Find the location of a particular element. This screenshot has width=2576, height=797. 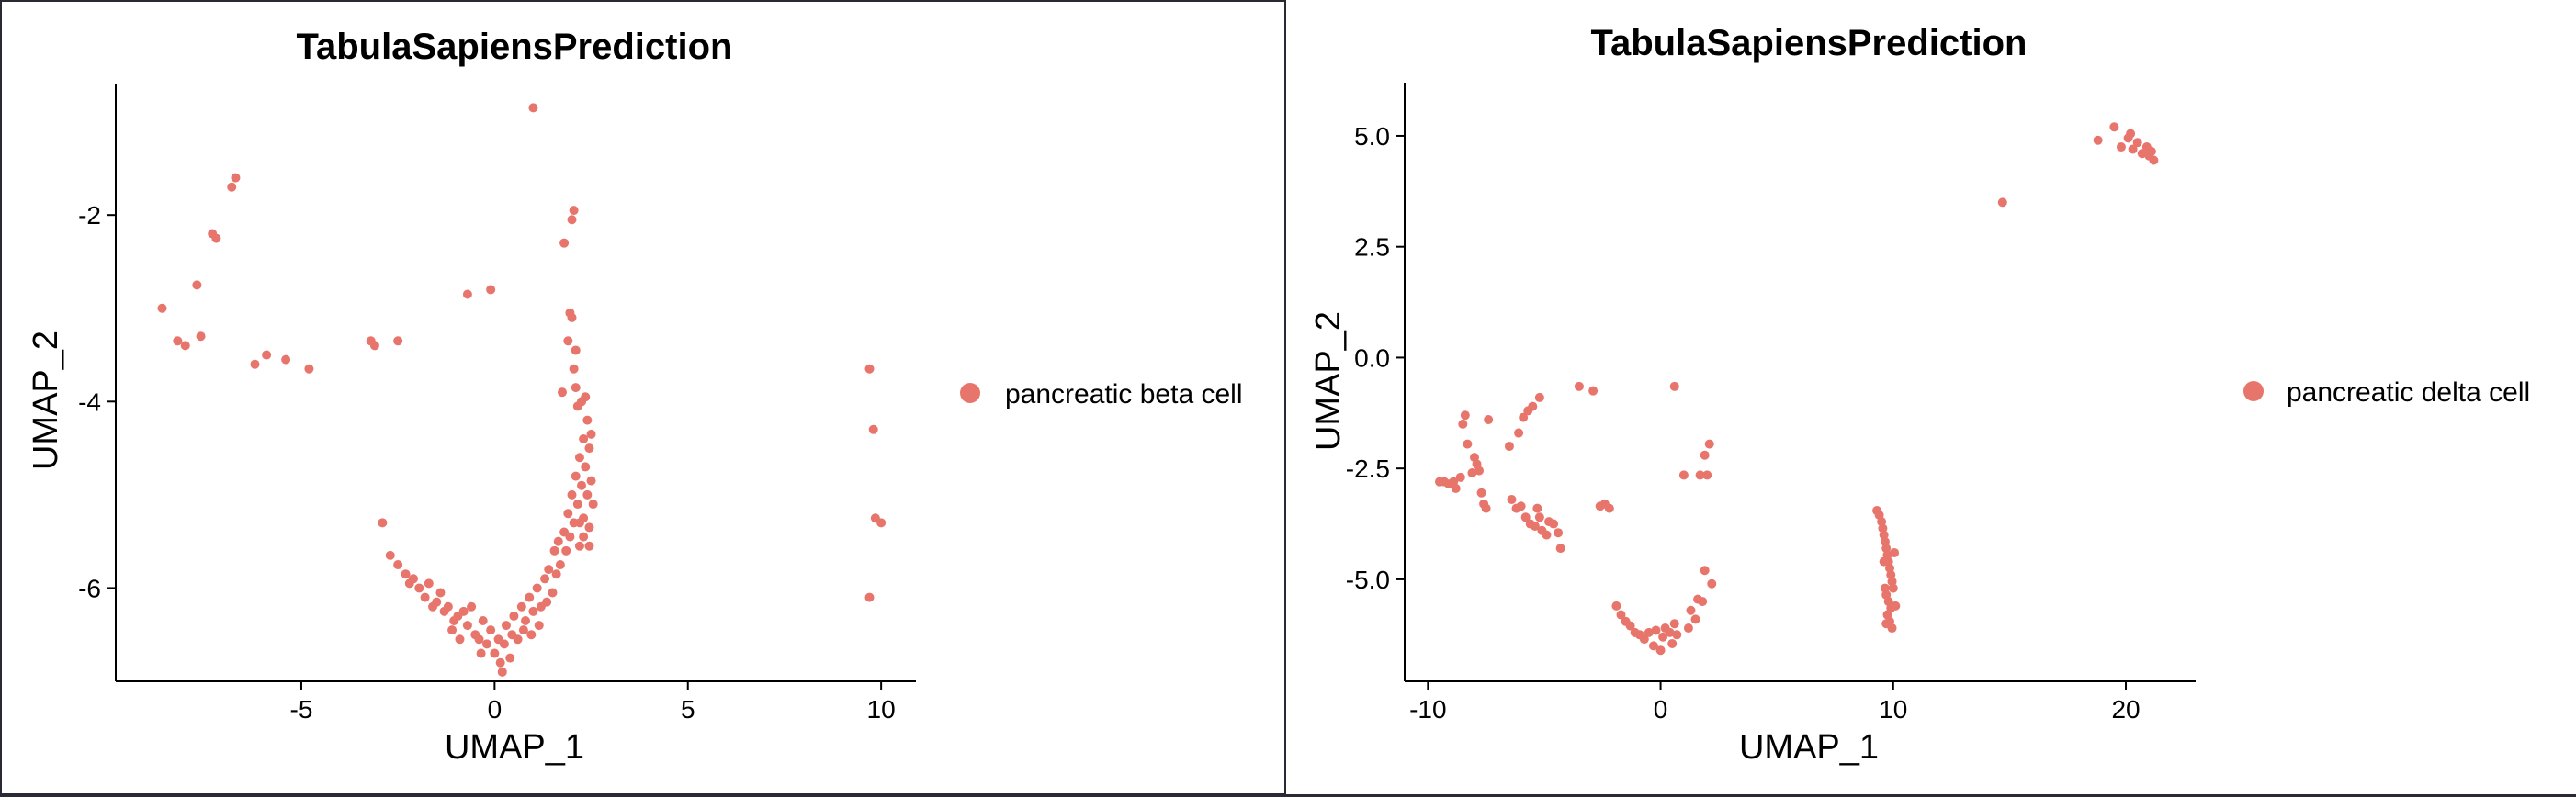

x-tick-label: 10 is located at coordinates (881, 709).